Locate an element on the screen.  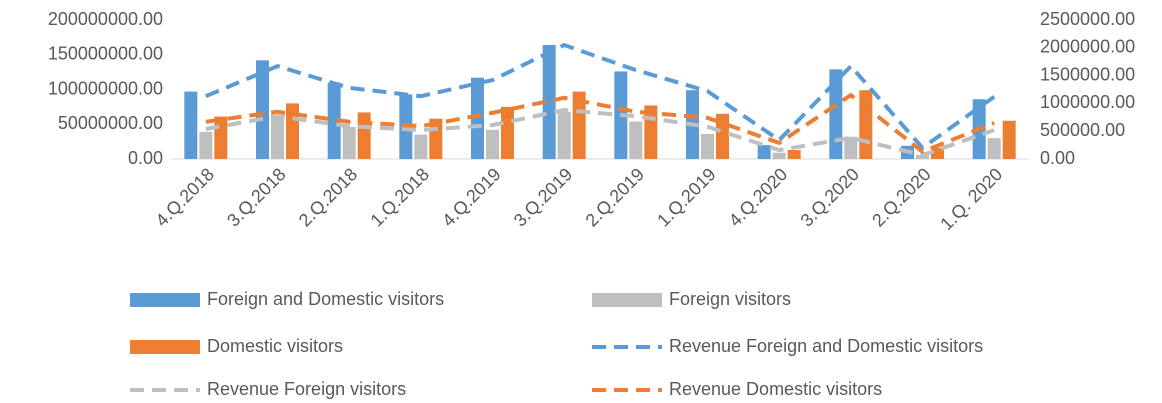
y-tick-label: 50000000.00 is located at coordinates (110, 123).